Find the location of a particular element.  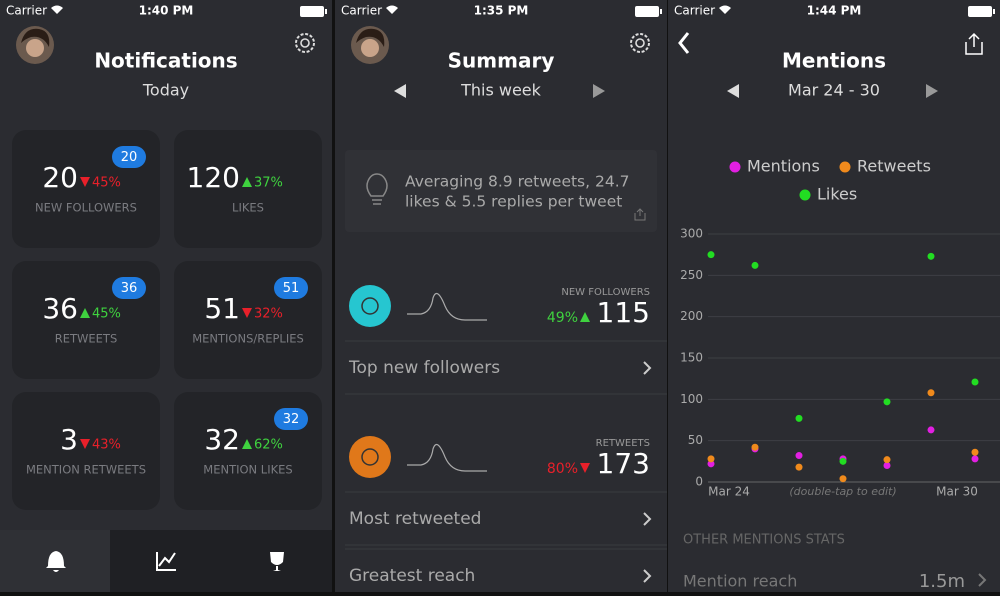

back-button is located at coordinates (684, 43).